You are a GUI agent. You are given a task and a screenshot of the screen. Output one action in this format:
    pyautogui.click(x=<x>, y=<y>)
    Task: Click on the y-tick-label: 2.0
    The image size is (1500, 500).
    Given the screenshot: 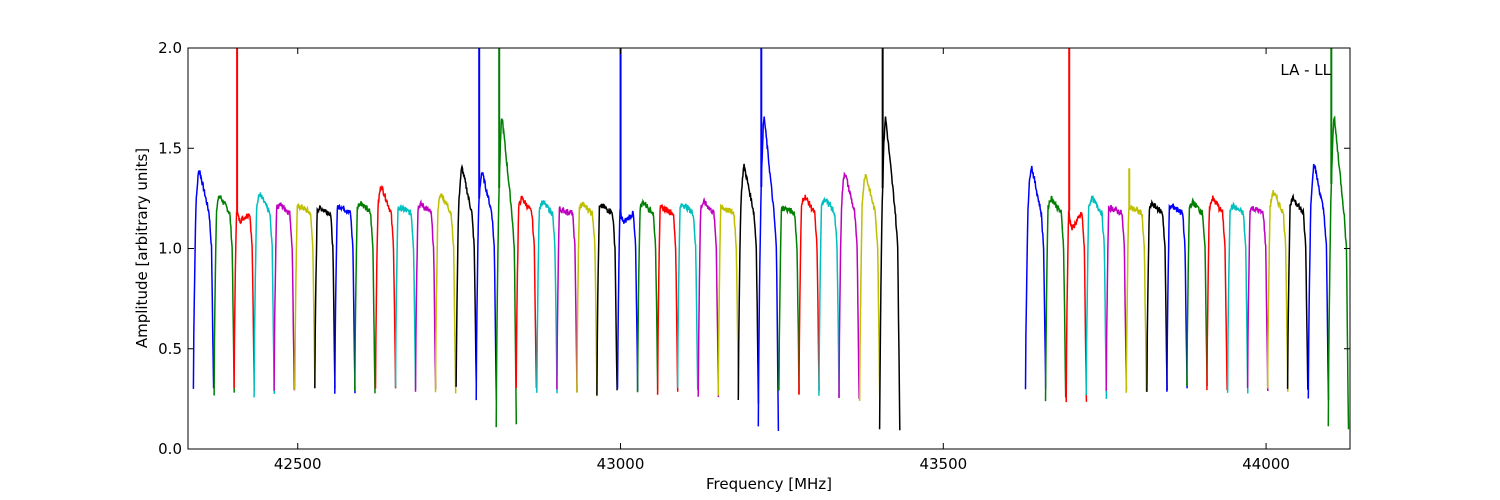 What is the action you would take?
    pyautogui.click(x=170, y=48)
    